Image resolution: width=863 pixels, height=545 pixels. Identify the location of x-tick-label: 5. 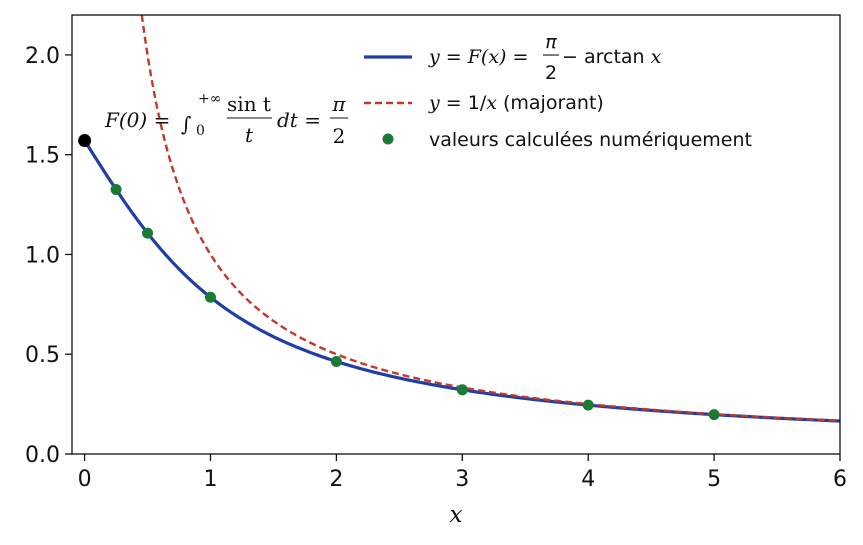
(714, 479).